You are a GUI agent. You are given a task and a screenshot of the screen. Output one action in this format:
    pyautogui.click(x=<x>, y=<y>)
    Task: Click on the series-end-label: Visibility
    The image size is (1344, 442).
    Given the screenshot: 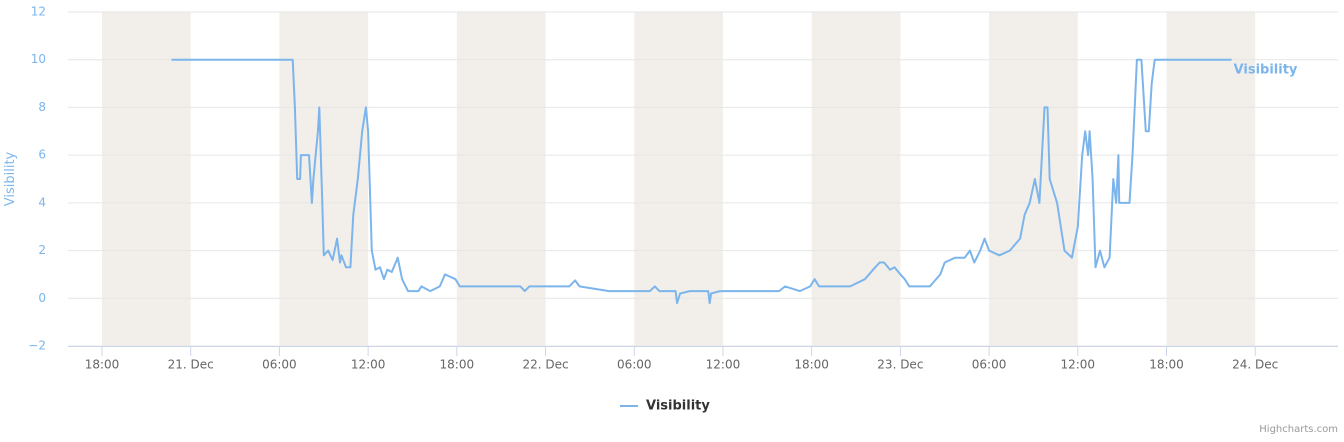 What is the action you would take?
    pyautogui.click(x=1266, y=70)
    